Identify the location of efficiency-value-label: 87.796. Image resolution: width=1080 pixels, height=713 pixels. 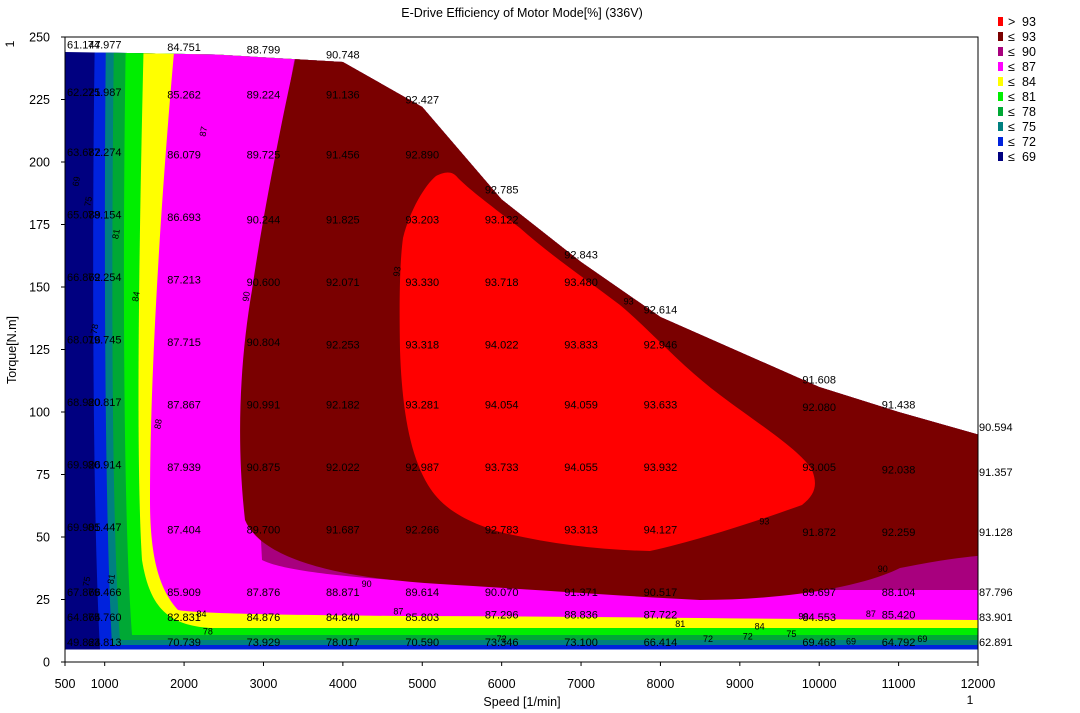
(996, 593).